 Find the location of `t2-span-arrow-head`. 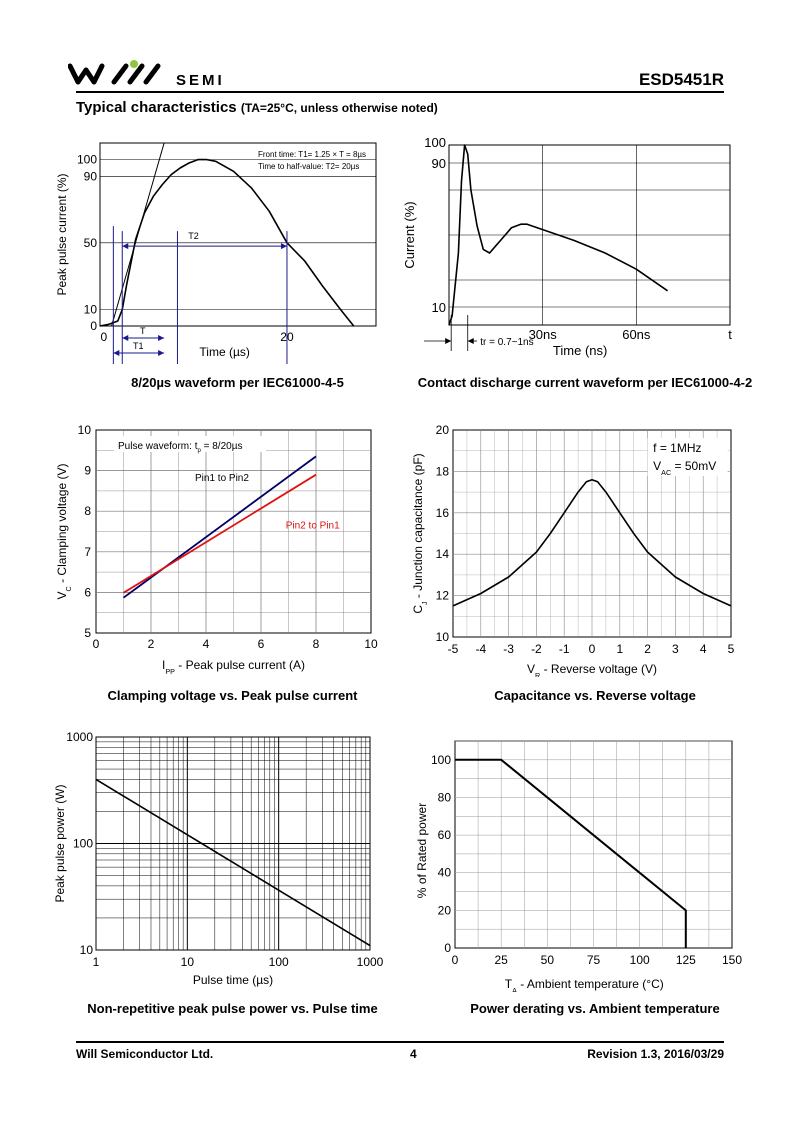

t2-span-arrow-head is located at coordinates (125, 246).